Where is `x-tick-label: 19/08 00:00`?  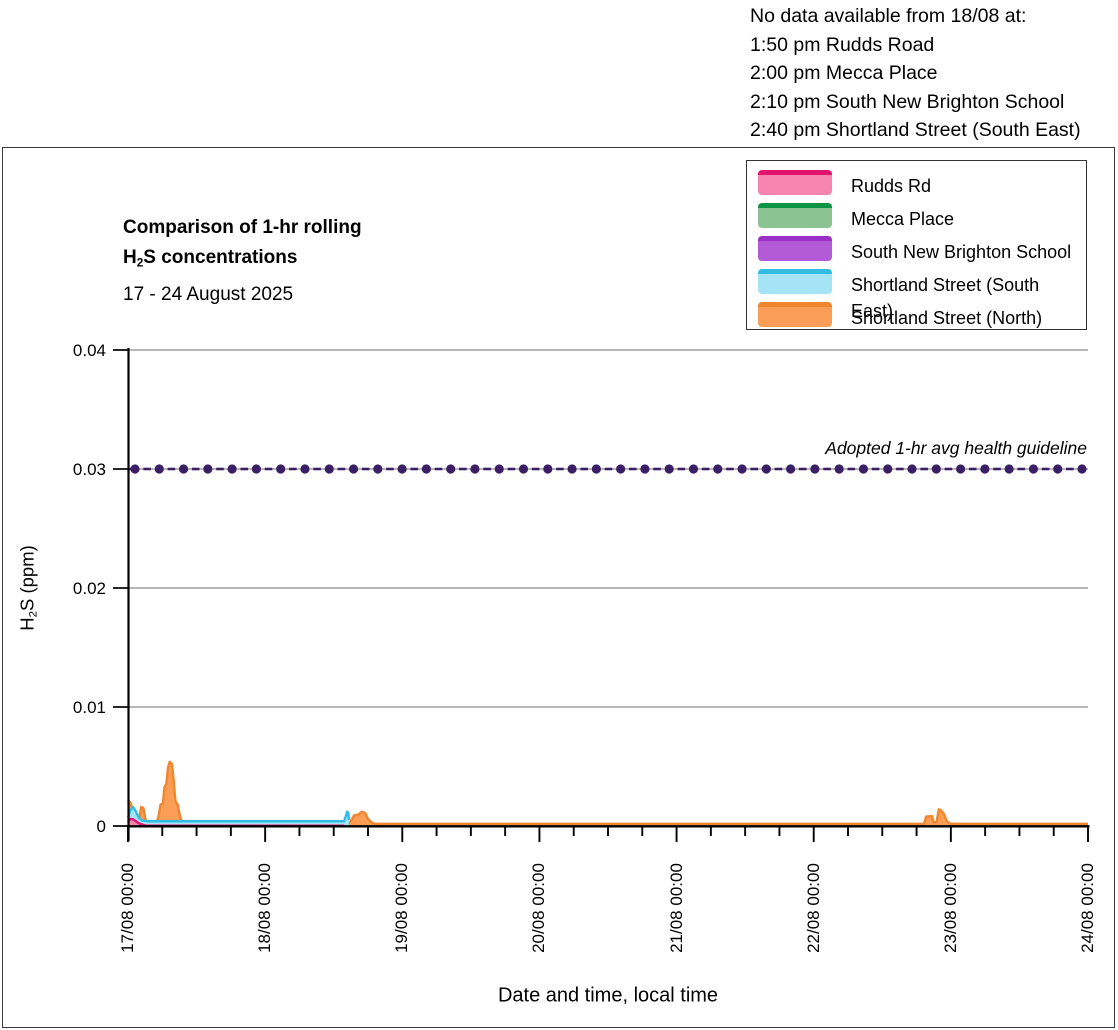 x-tick-label: 19/08 00:00 is located at coordinates (402, 908).